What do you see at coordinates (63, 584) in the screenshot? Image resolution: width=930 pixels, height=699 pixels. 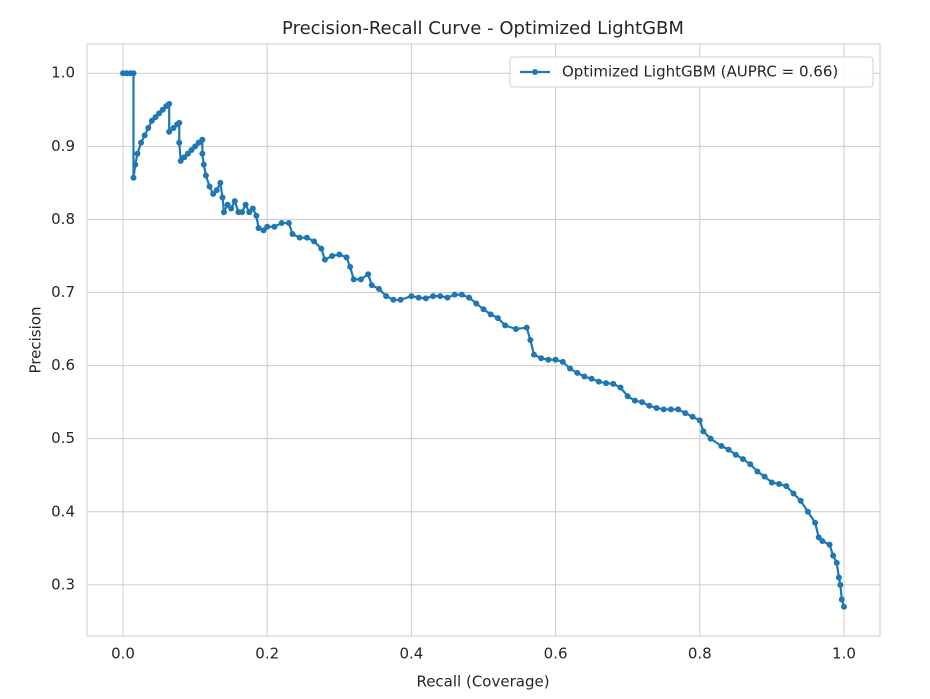 I see `y-tick-label: 0.3` at bounding box center [63, 584].